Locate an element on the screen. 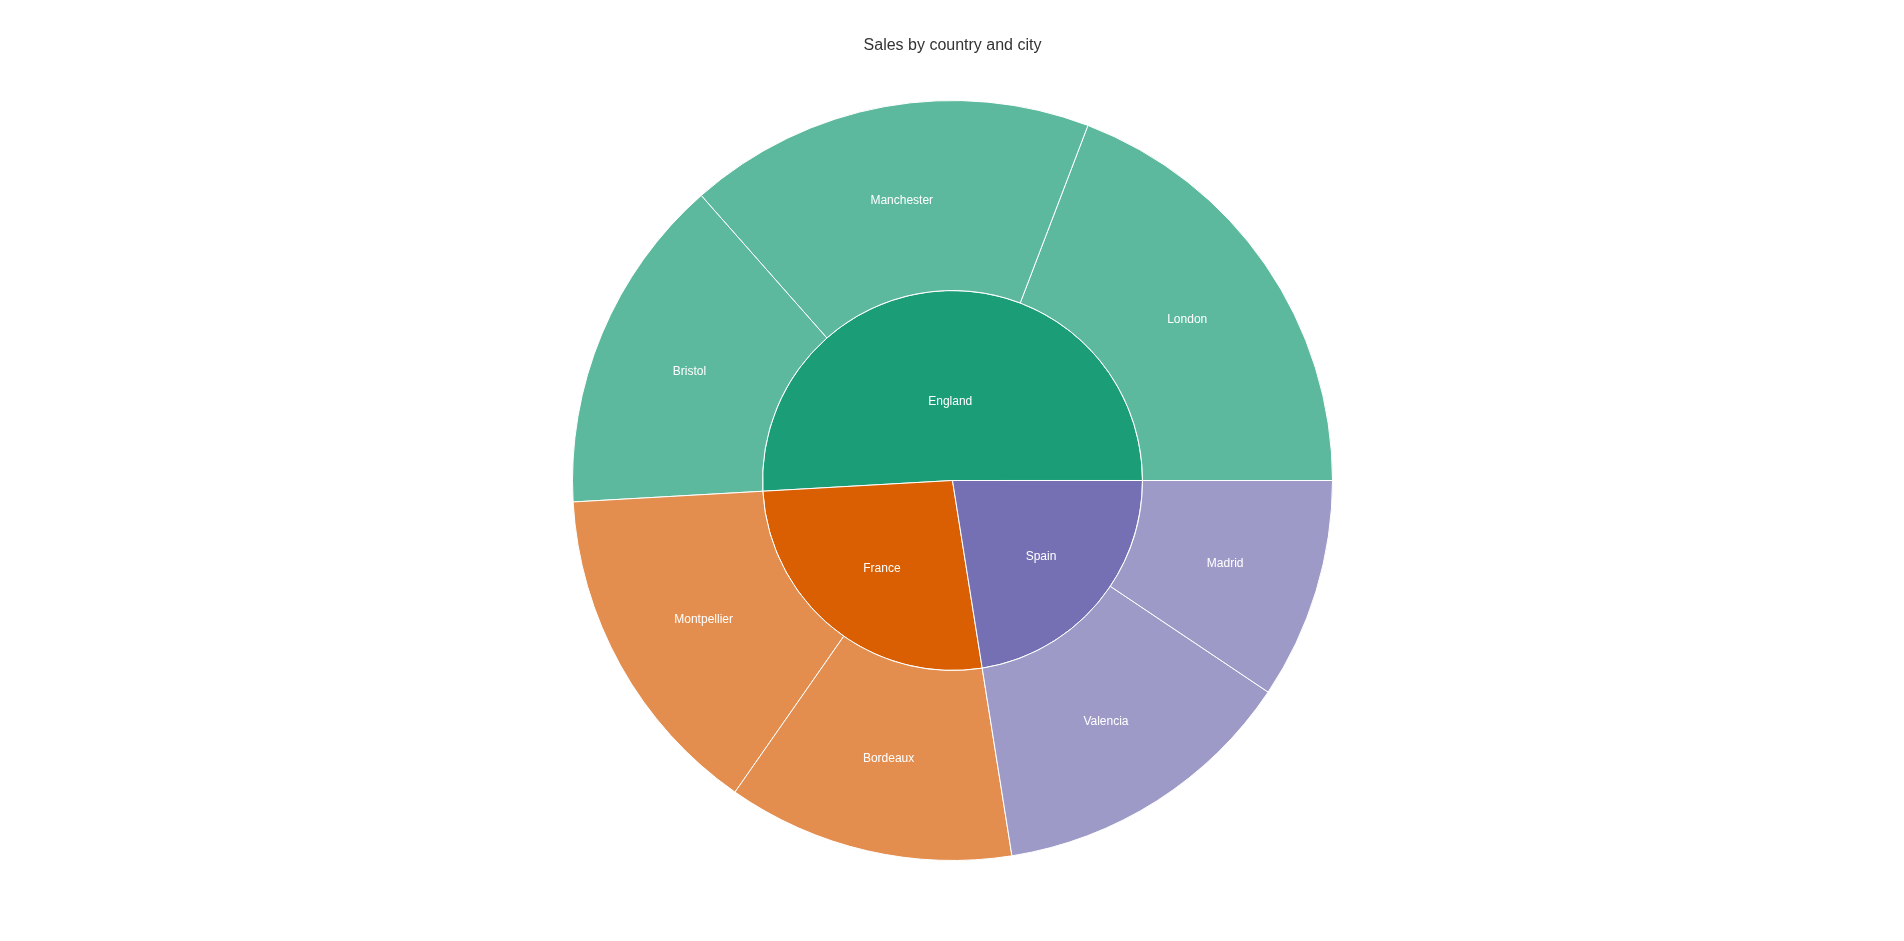  data-label: Madrid is located at coordinates (1225, 563).